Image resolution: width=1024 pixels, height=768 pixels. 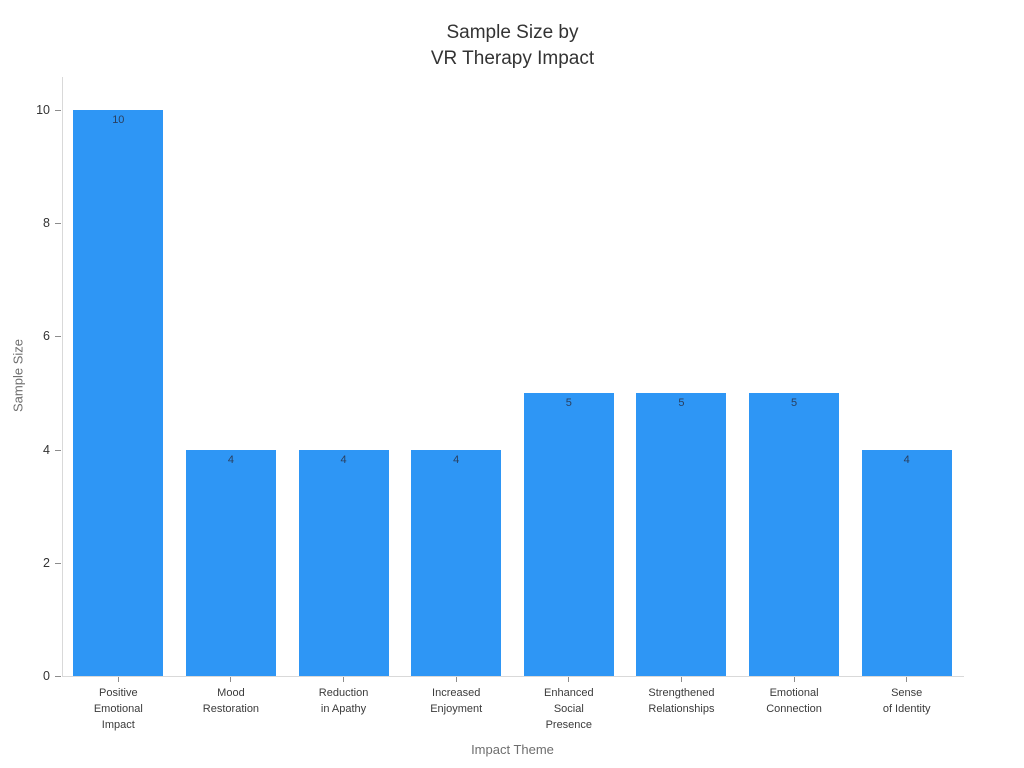 What do you see at coordinates (46, 223) in the screenshot?
I see `y-tick-label: 8` at bounding box center [46, 223].